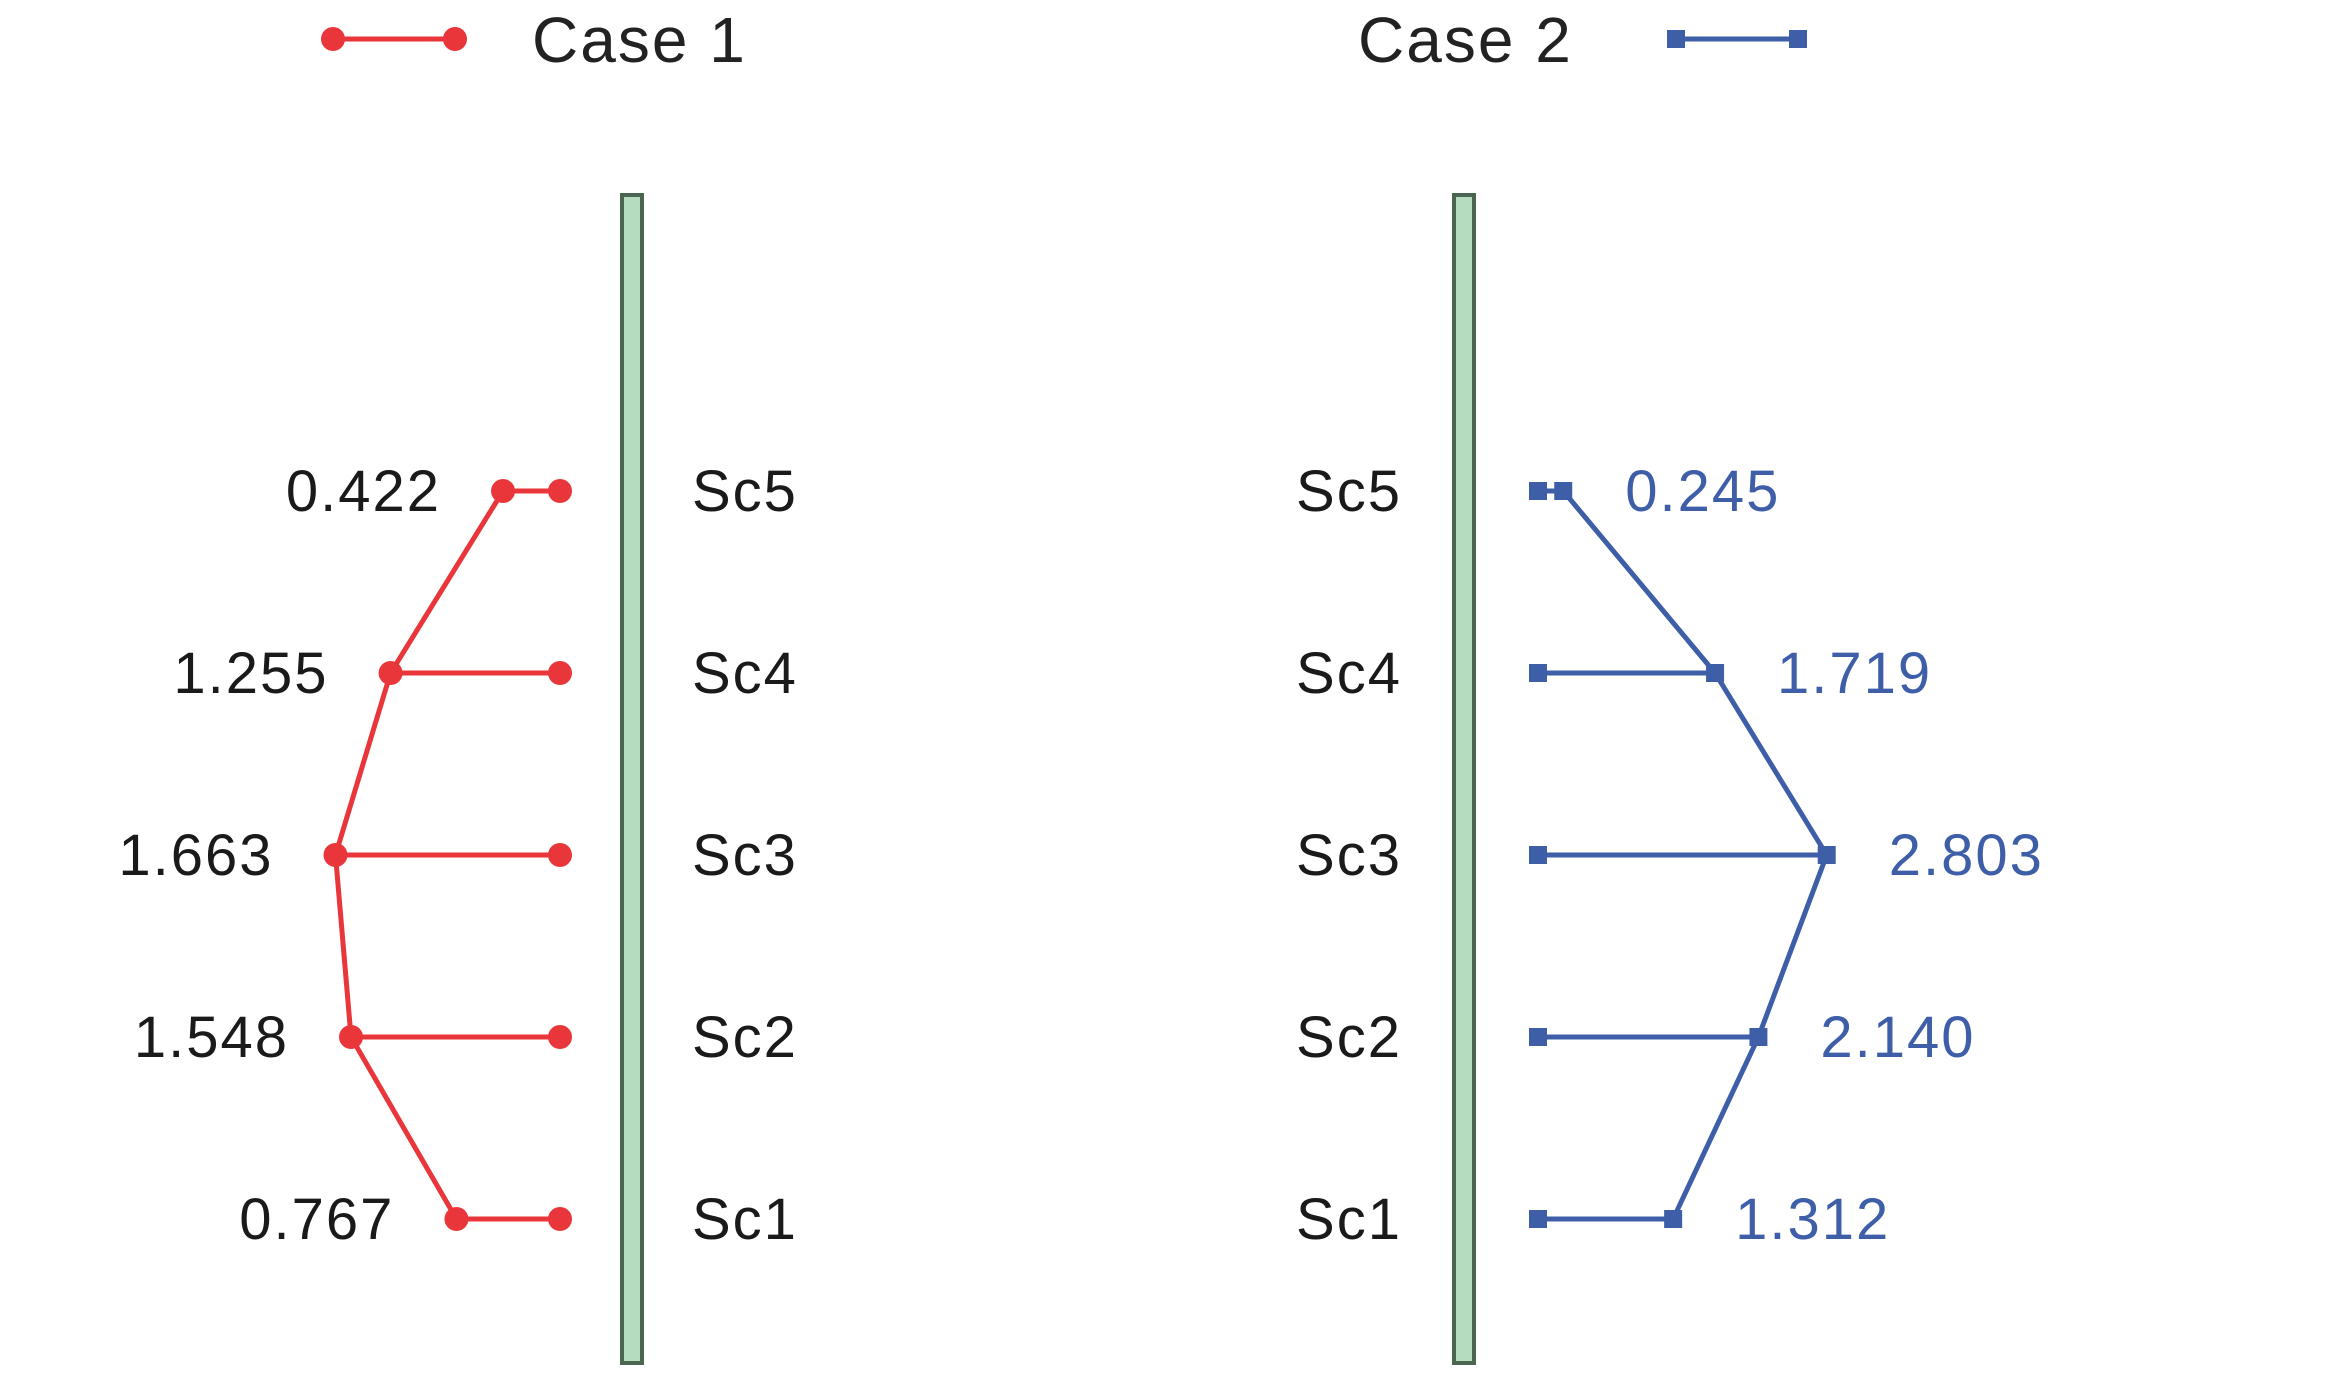 This screenshot has height=1382, width=2335. I want to click on case-1-category-labels: Sc1 Sc2 Sc3 Sc4 Sc5, so click(745, 855).